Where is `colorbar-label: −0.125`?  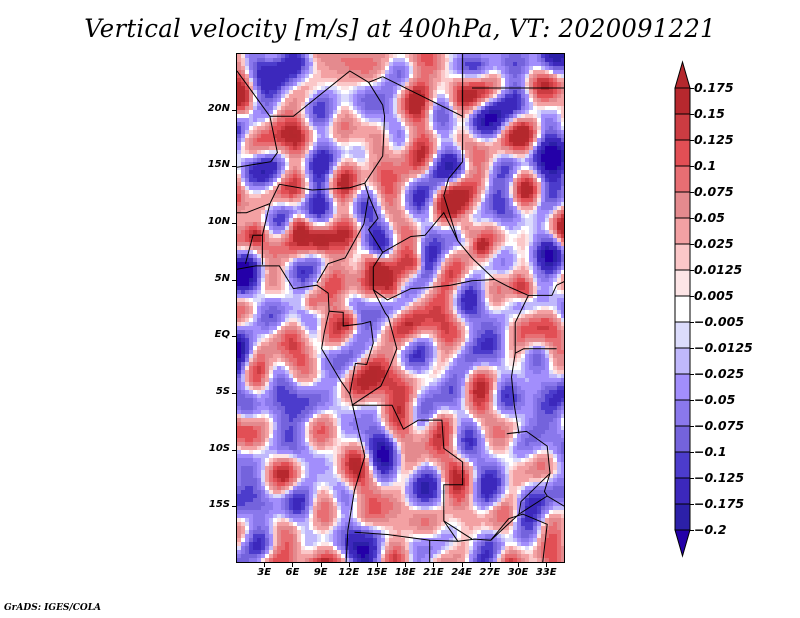
colorbar-label: −0.125 is located at coordinates (719, 477).